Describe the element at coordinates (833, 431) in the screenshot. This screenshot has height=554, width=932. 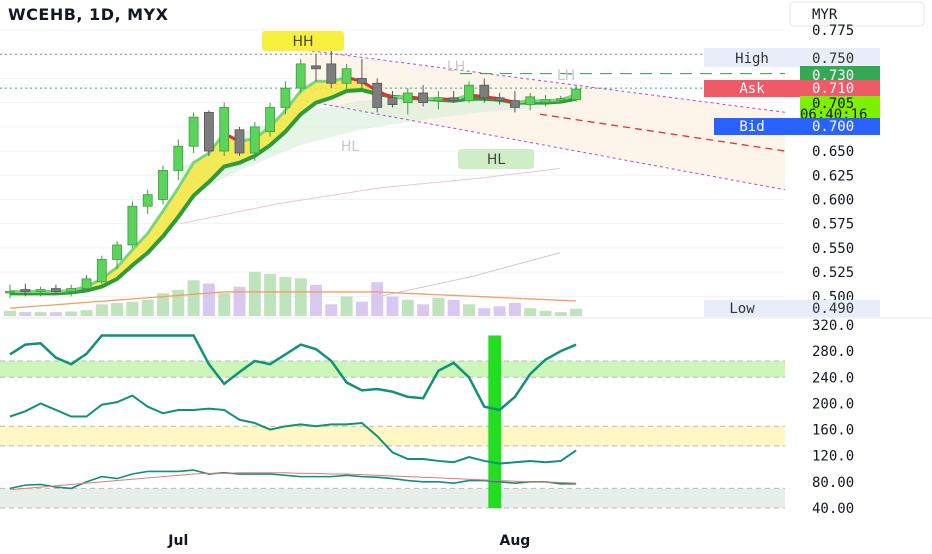
I see `indicator-tick-label: 160.0` at that location.